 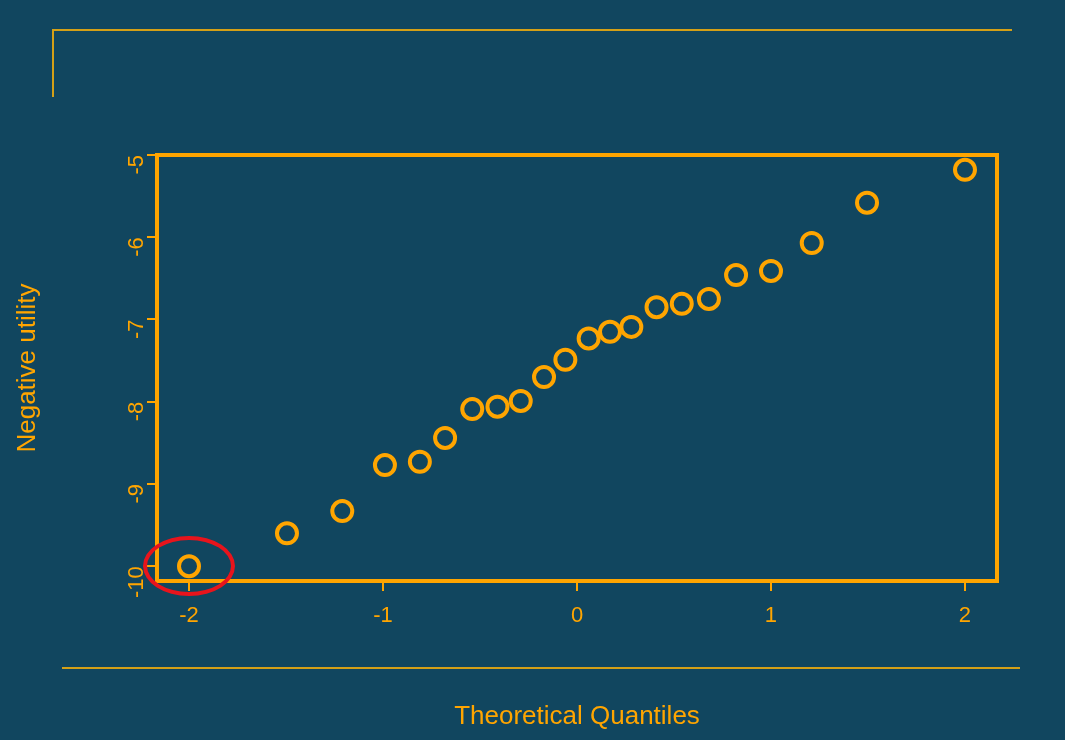 I want to click on y-tick-label: -6, so click(x=136, y=247).